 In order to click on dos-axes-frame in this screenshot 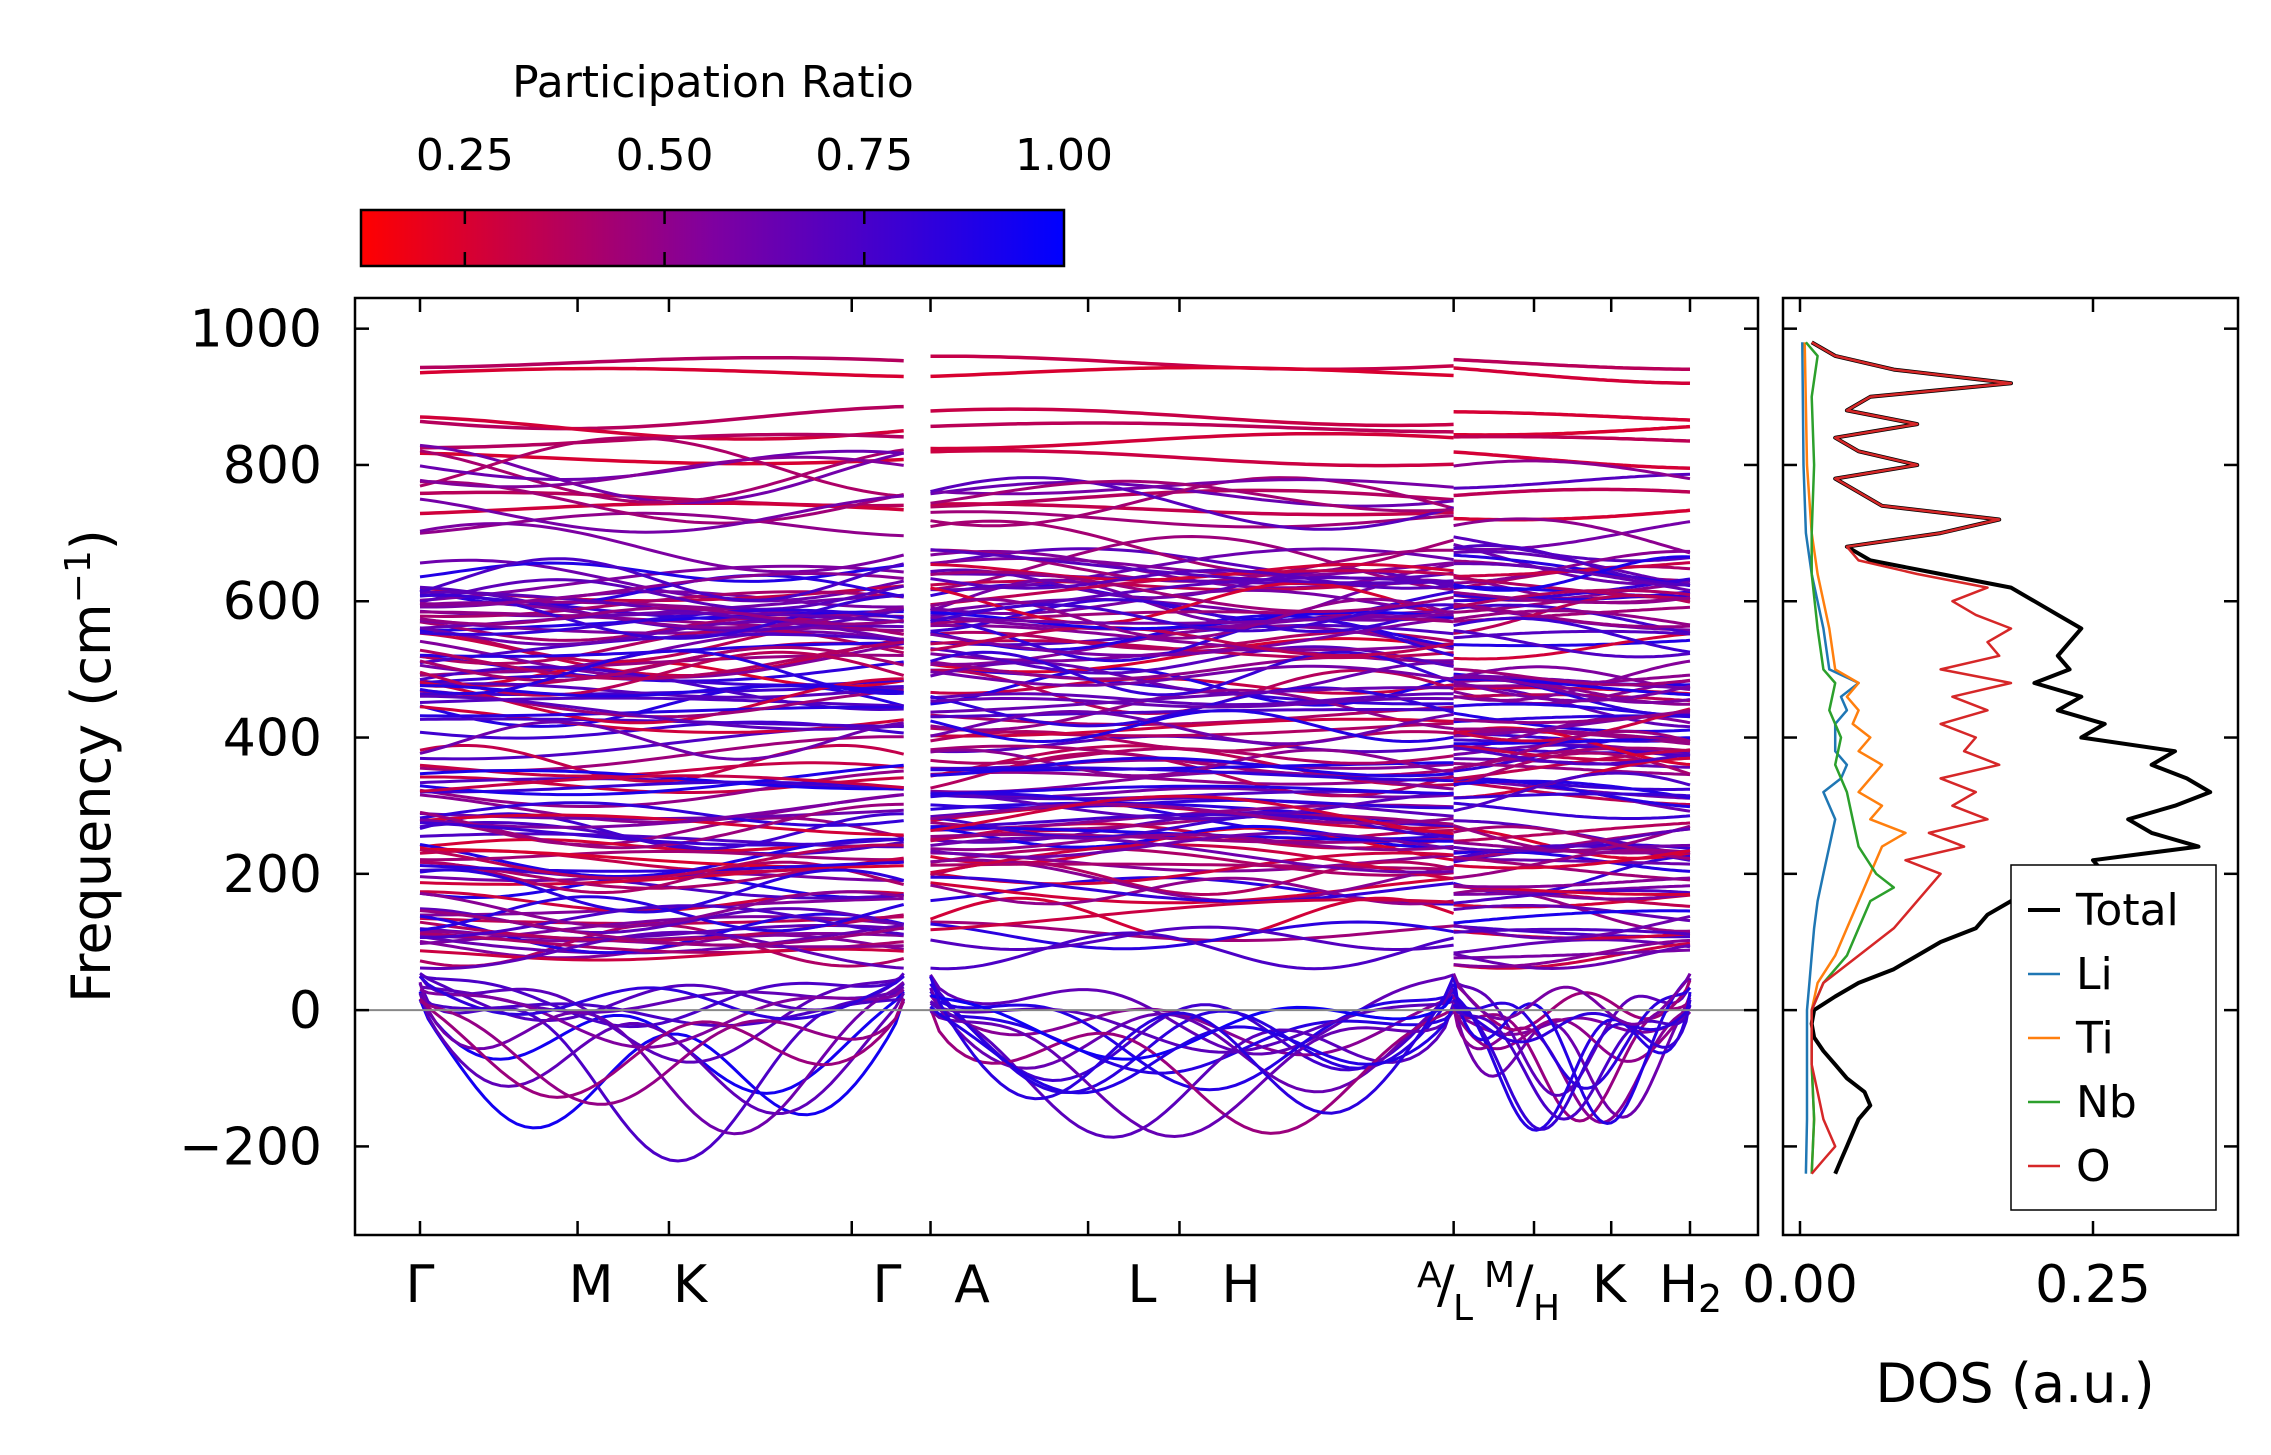, I will do `click(2010, 766)`.